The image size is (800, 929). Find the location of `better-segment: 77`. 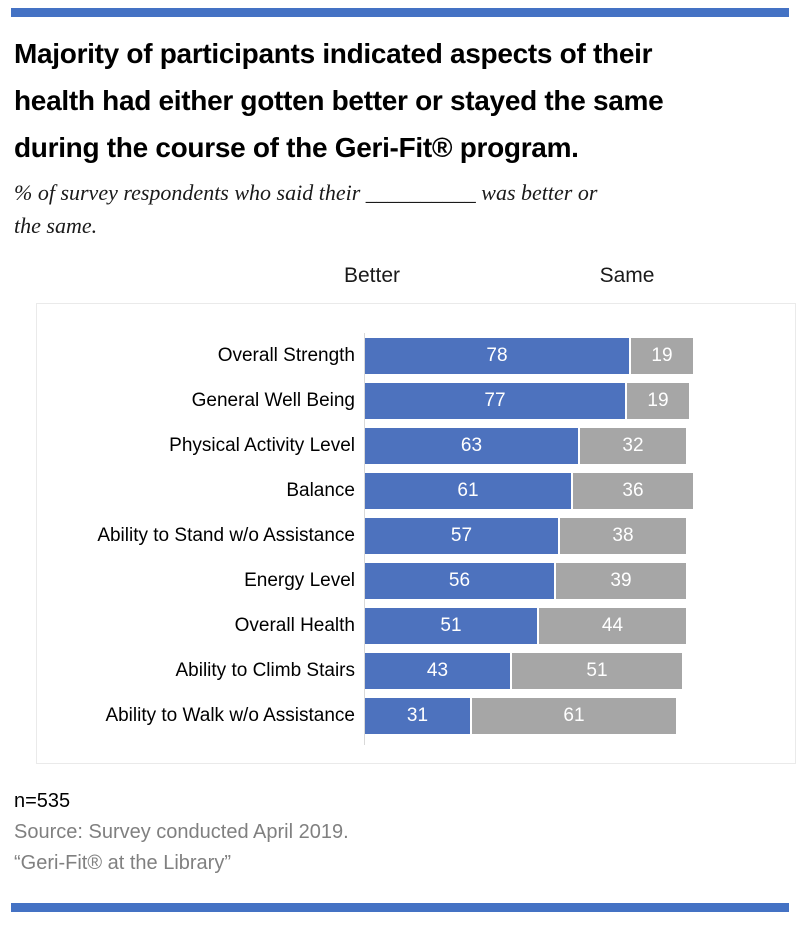

better-segment: 77 is located at coordinates (495, 401).